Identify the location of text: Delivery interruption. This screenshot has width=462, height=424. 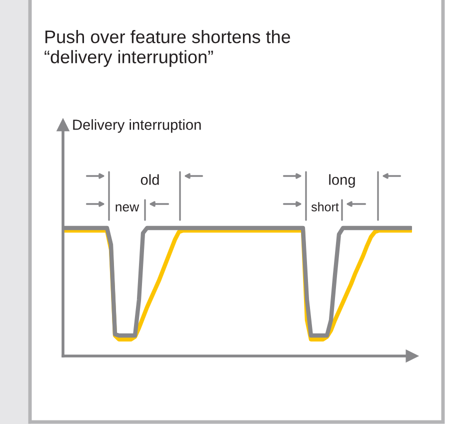
(137, 126).